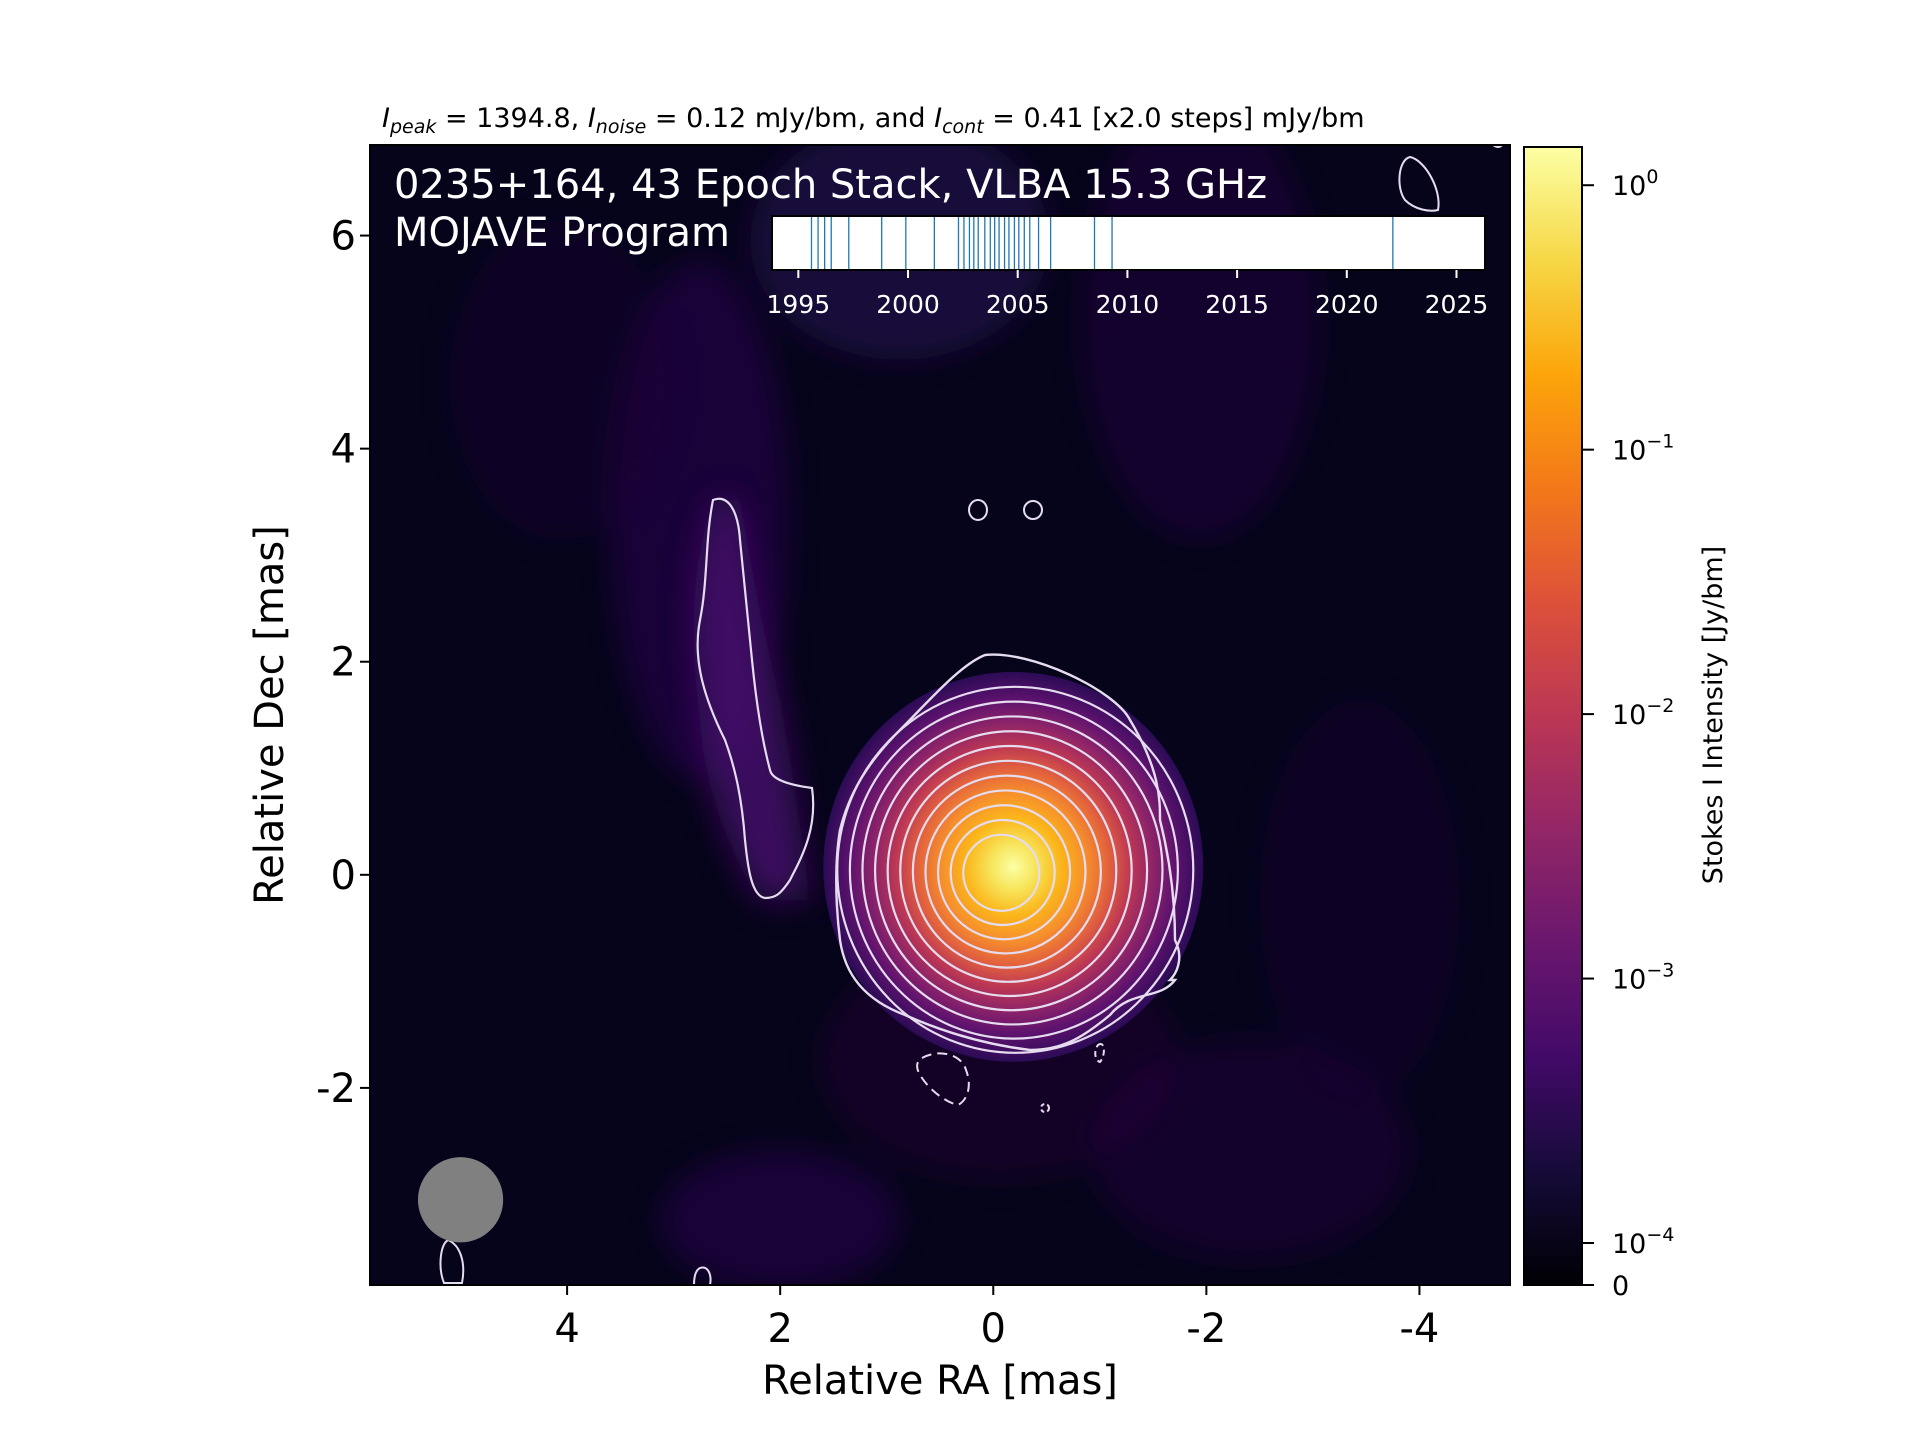  What do you see at coordinates (1620, 1286) in the screenshot?
I see `colorbar-tick-label: 0` at bounding box center [1620, 1286].